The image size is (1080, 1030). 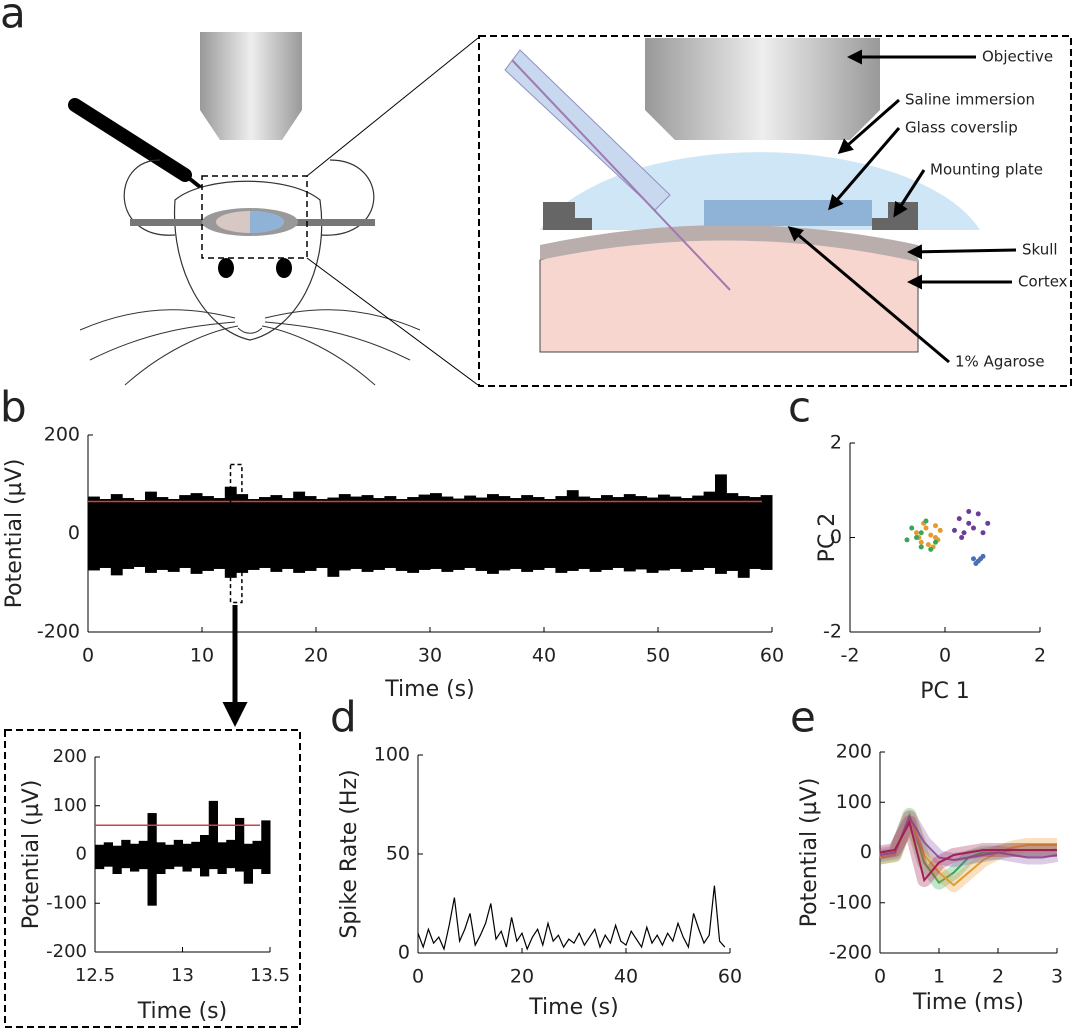 I want to click on x-axis-label: PC 1, so click(x=945, y=691).